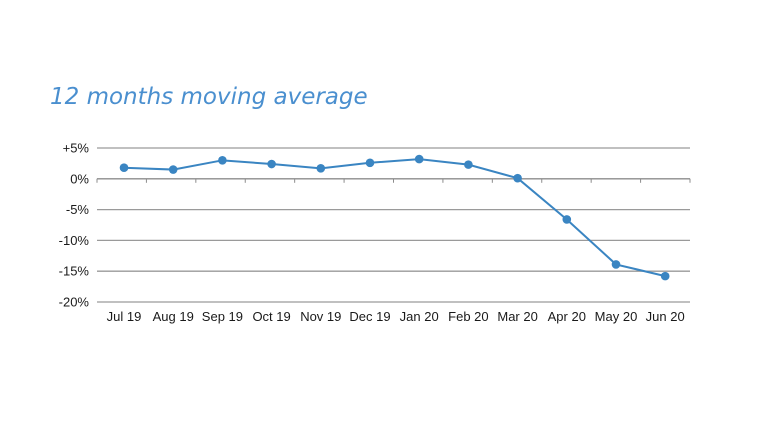  What do you see at coordinates (74, 240) in the screenshot?
I see `y-tick-label: -10%` at bounding box center [74, 240].